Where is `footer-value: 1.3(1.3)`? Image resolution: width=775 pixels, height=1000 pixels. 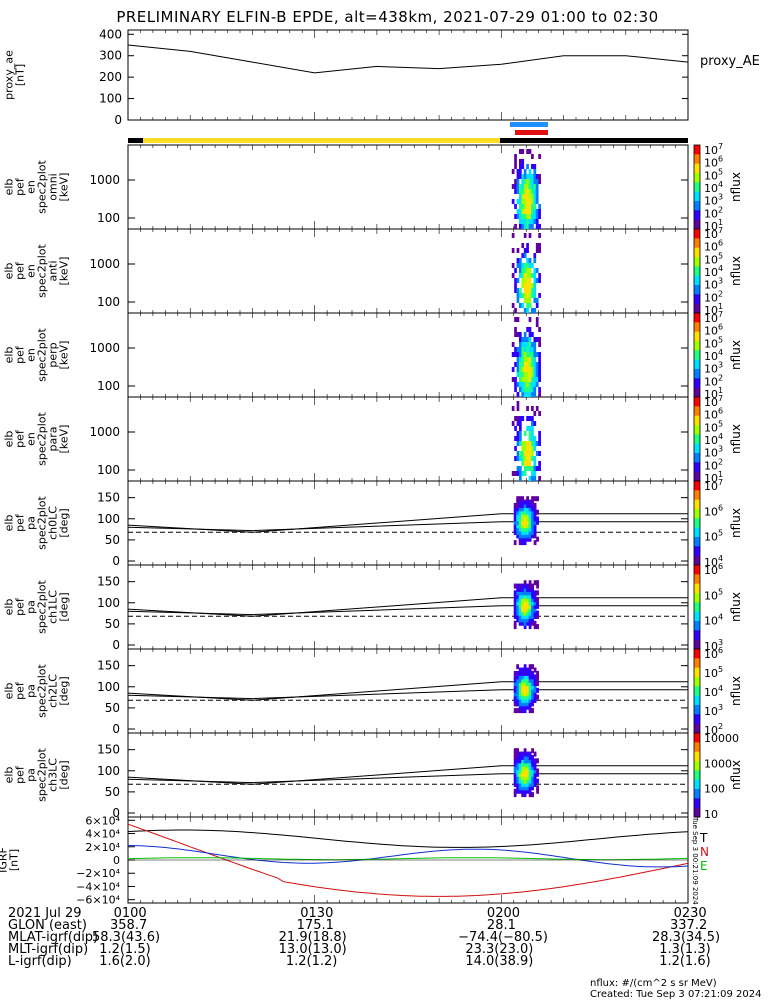
footer-value: 1.3(1.3) is located at coordinates (685, 949).